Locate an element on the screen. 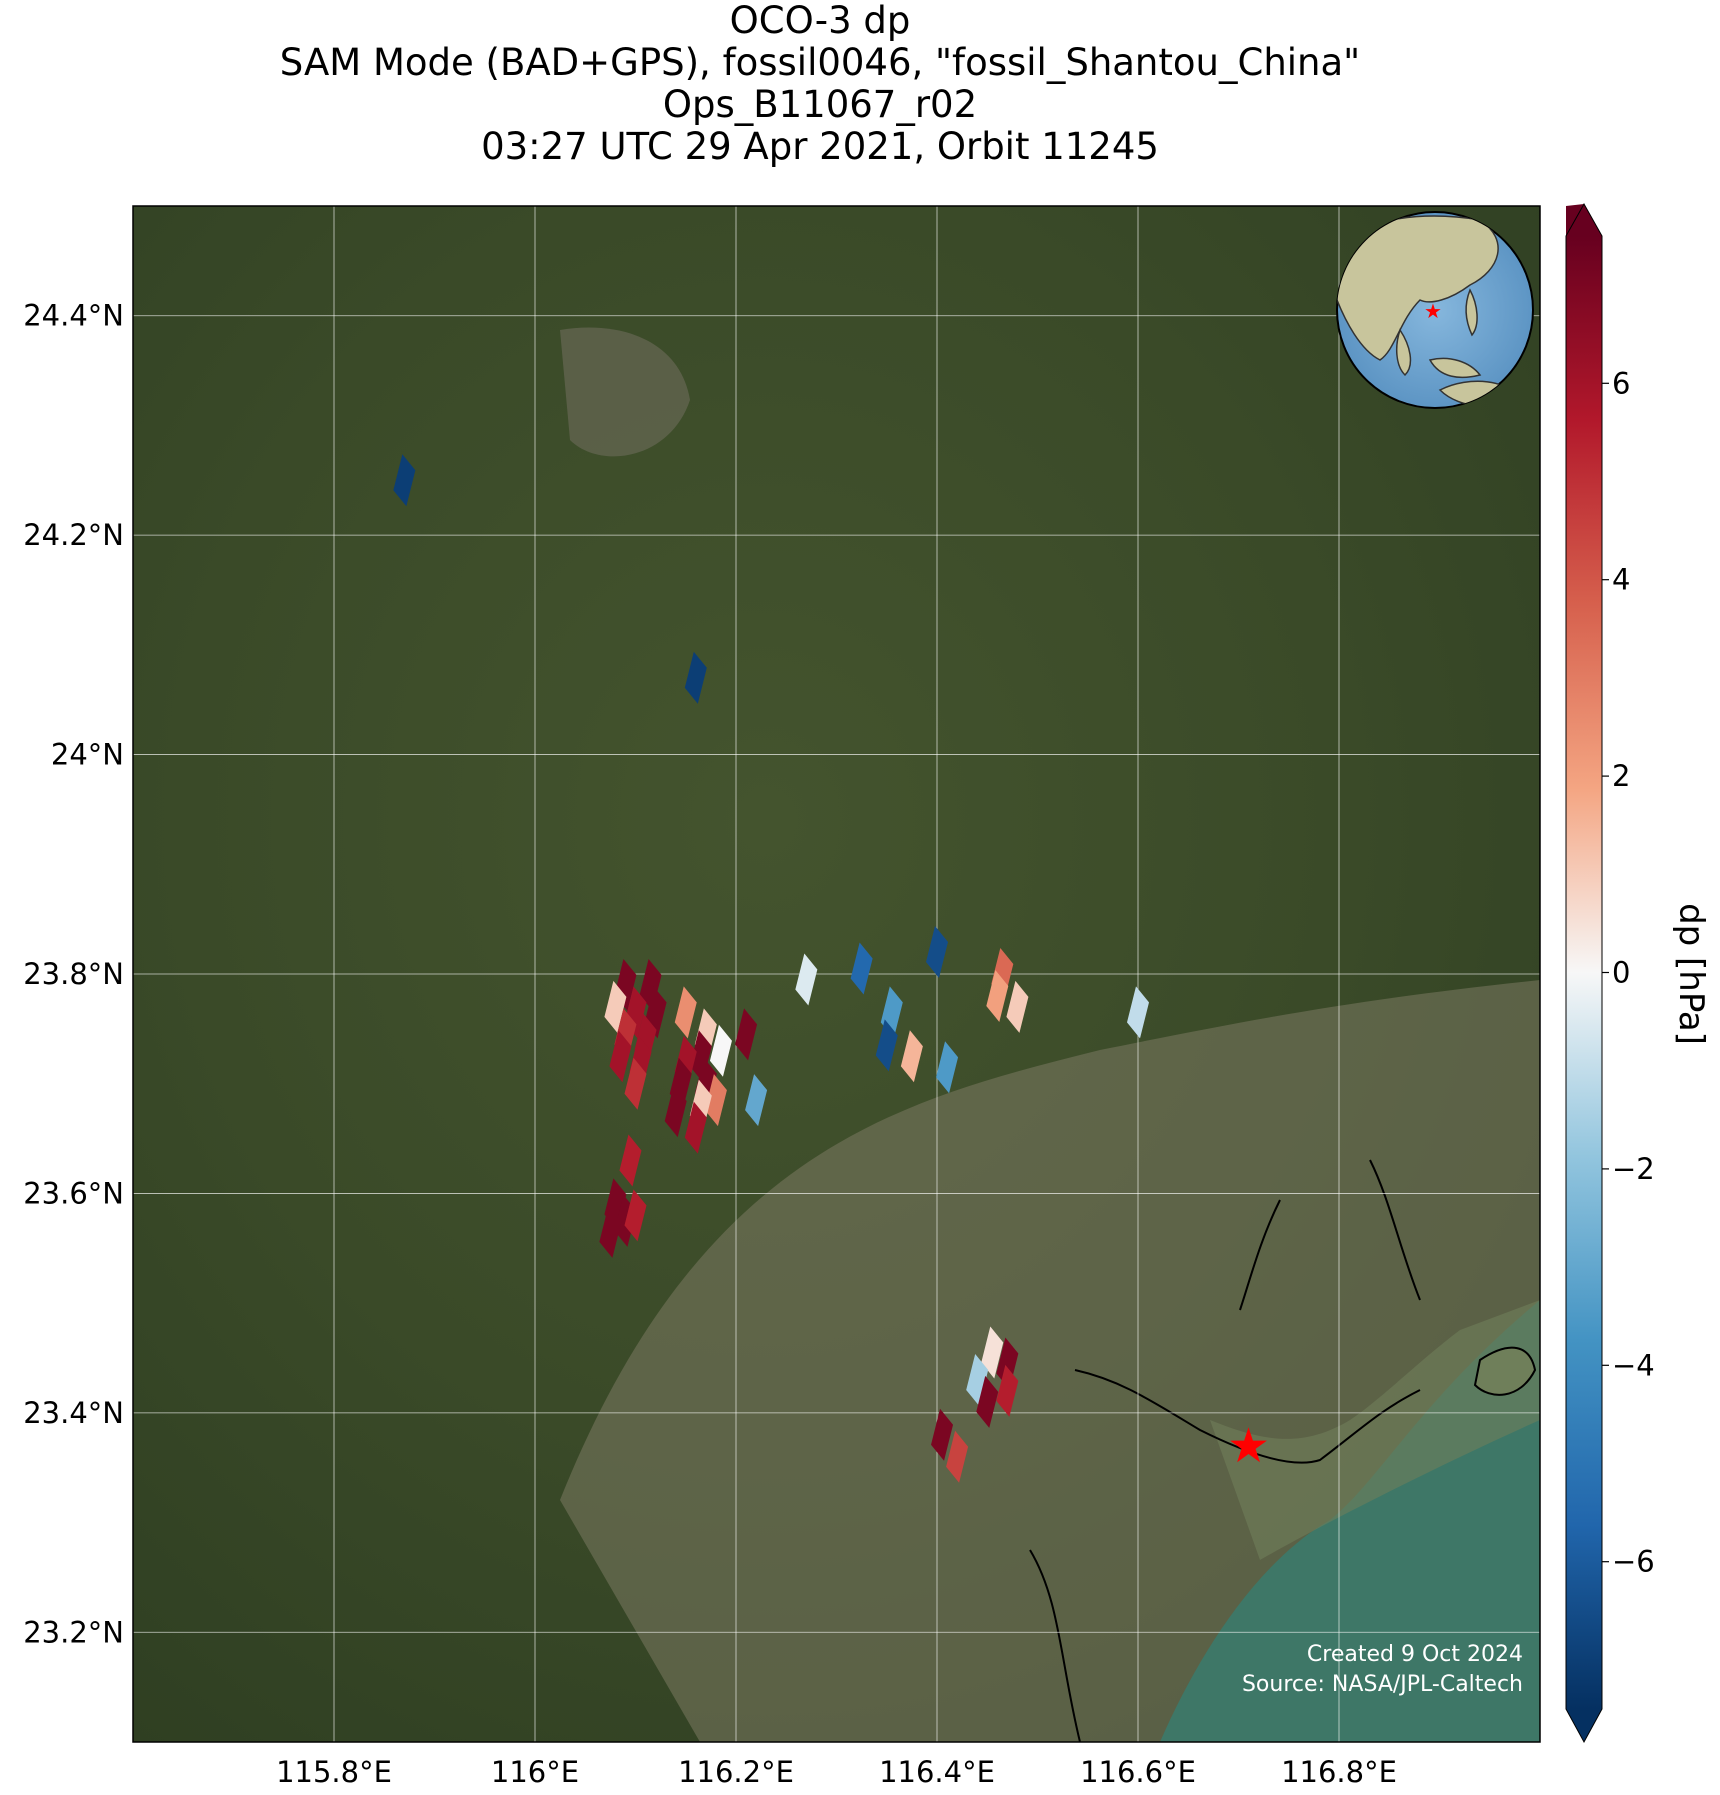 This screenshot has height=1795, width=1720. lat-tick-label: 23.8°N is located at coordinates (73, 974).